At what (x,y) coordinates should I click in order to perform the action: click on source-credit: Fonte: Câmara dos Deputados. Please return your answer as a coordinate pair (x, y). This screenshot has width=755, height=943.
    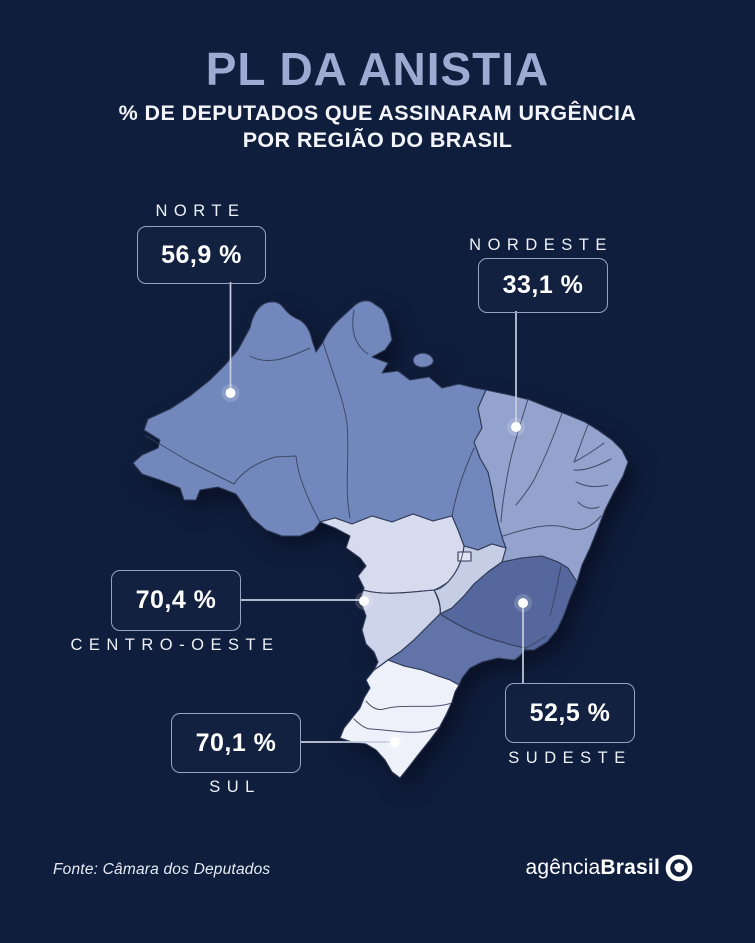
    Looking at the image, I should click on (162, 869).